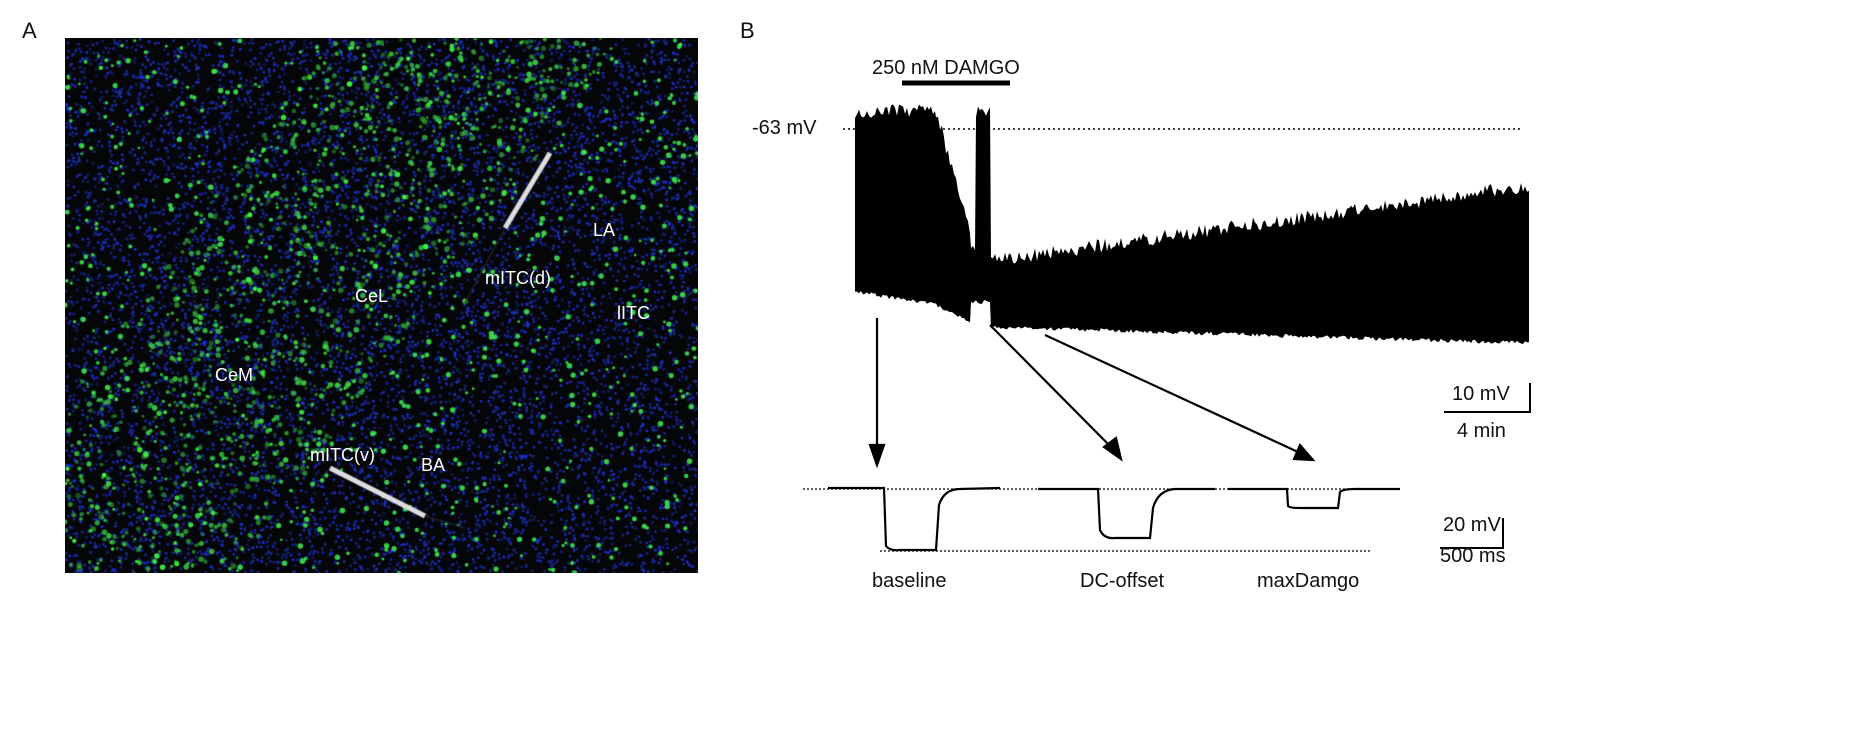 This screenshot has height=729, width=1872. What do you see at coordinates (1171, 393) in the screenshot?
I see `arrow-maxdamgo` at bounding box center [1171, 393].